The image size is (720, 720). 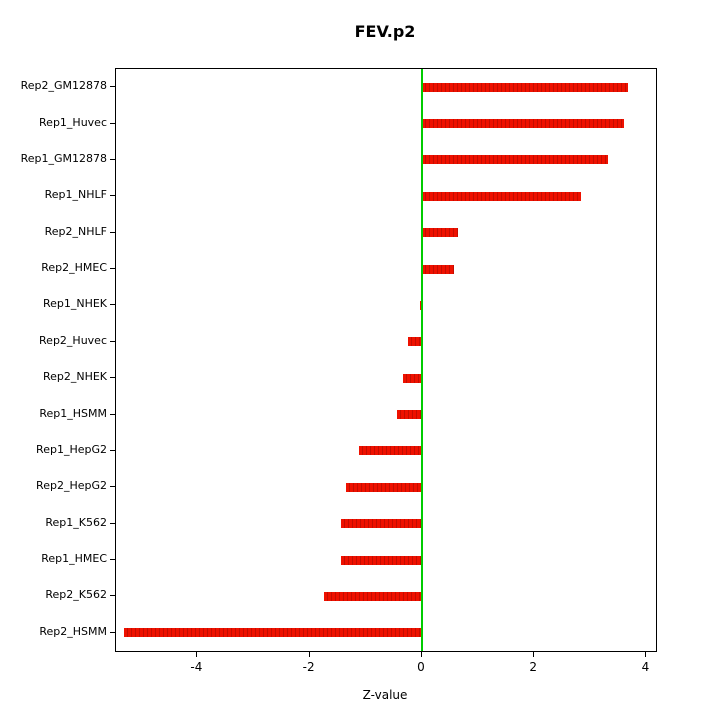 What do you see at coordinates (71, 486) in the screenshot?
I see `category-label-Rep2_HepG2: Rep2_HepG2` at bounding box center [71, 486].